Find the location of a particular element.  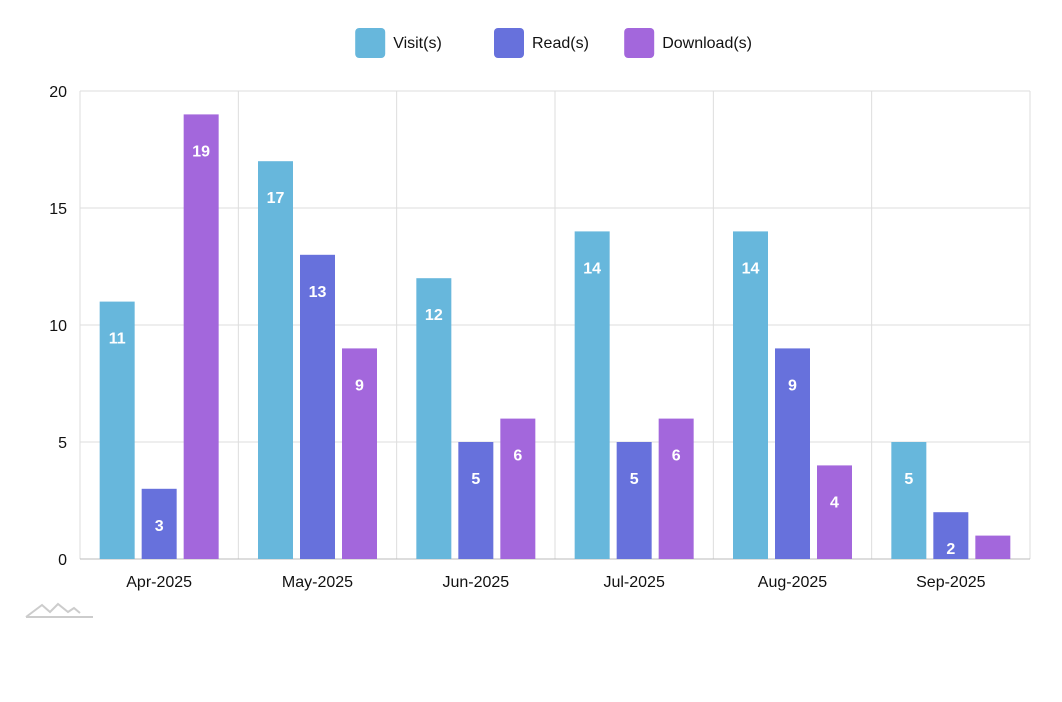

y-tick-label: 20 is located at coordinates (58, 92).